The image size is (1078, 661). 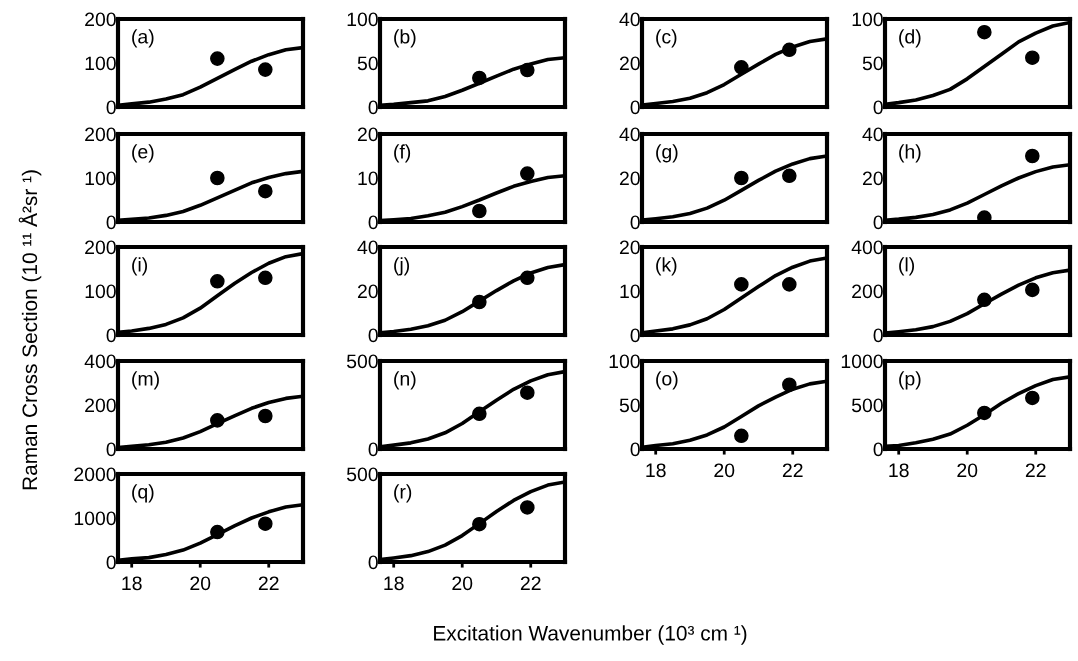 What do you see at coordinates (30, 330) in the screenshot?
I see `y-axis-title: Raman Cross Section (10 ¹¹ Å²sr ¹)` at bounding box center [30, 330].